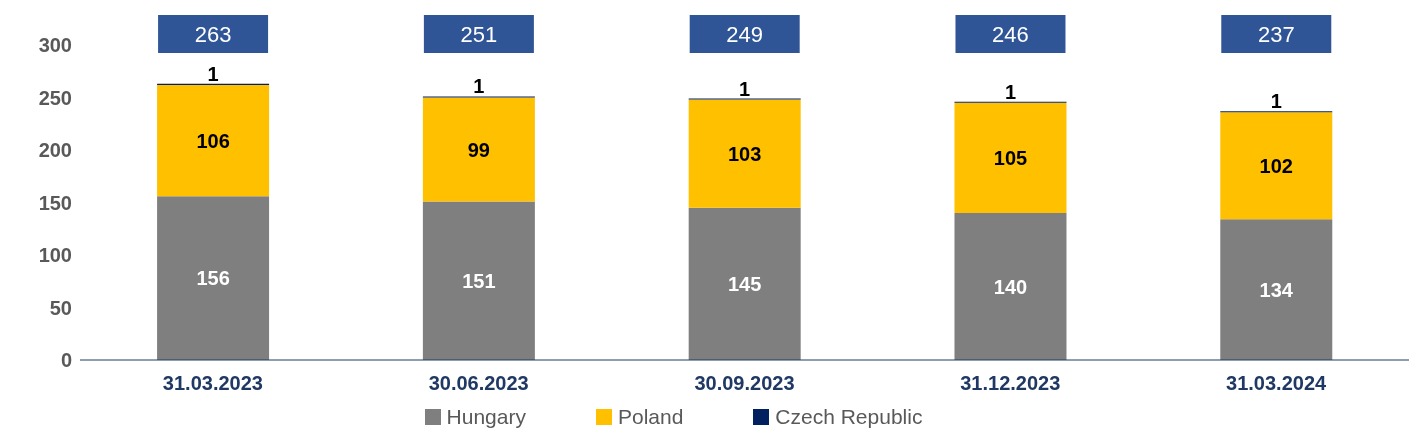  I want to click on legend-label: Czech Republic, so click(848, 416).